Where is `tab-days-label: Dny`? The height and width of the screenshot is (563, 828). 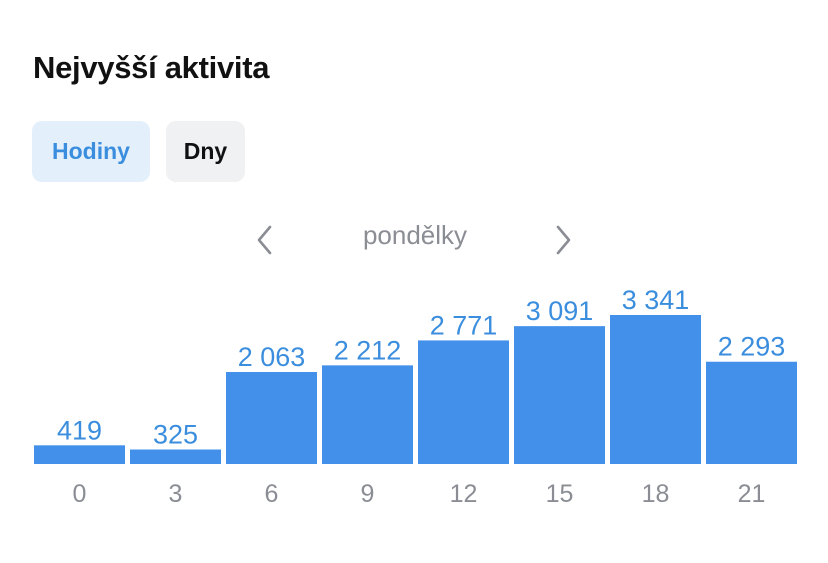
tab-days-label: Dny is located at coordinates (205, 151).